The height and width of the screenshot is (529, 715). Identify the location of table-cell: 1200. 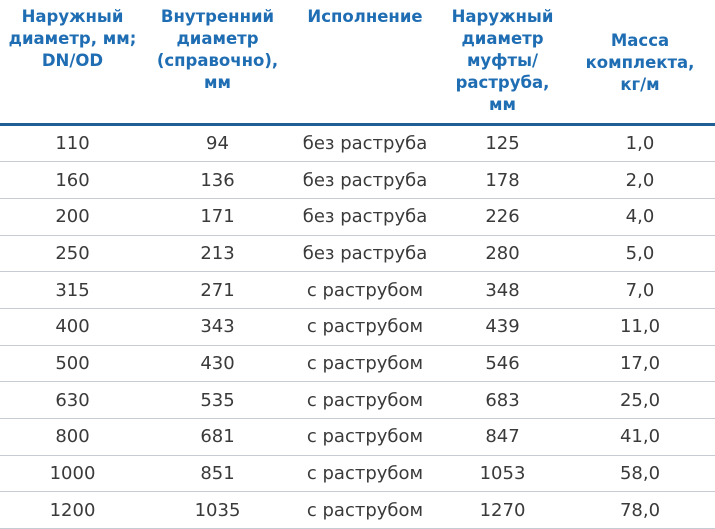
(72, 510).